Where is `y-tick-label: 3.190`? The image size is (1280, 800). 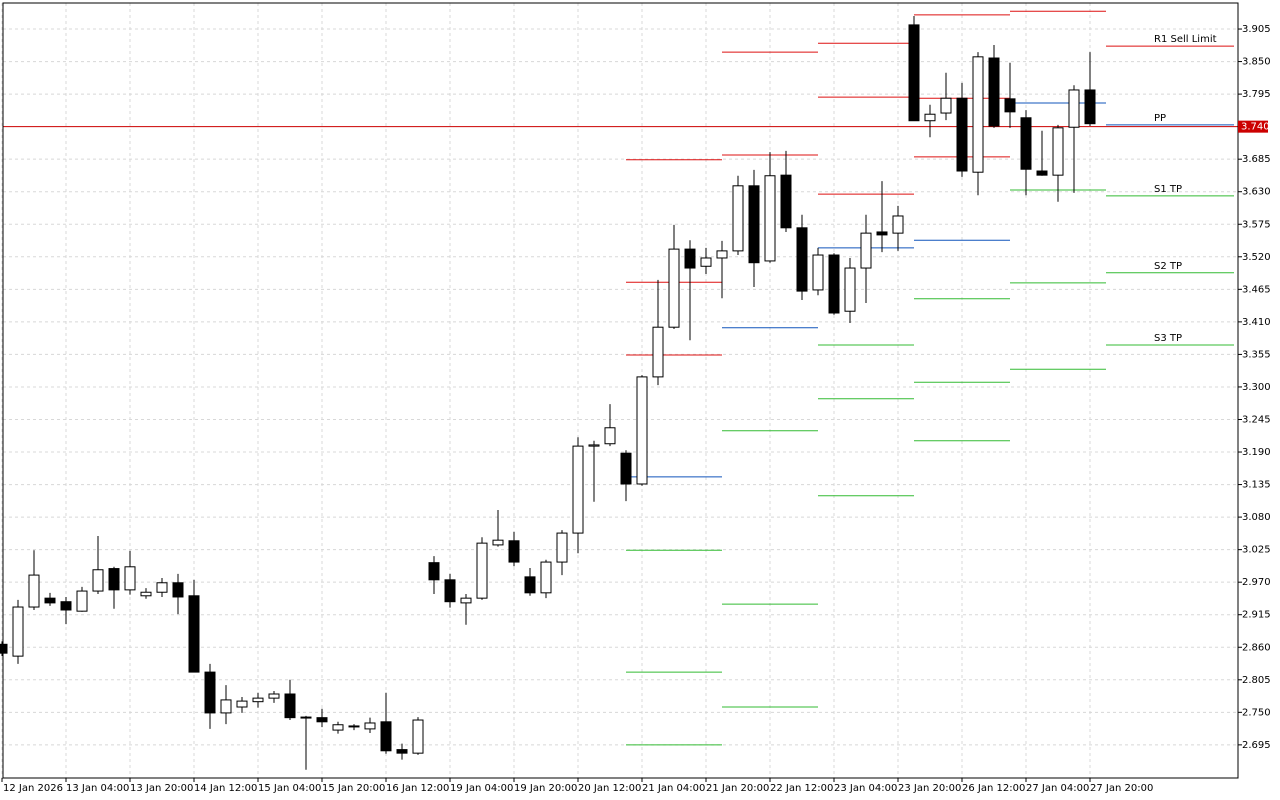 y-tick-label: 3.190 is located at coordinates (1256, 452).